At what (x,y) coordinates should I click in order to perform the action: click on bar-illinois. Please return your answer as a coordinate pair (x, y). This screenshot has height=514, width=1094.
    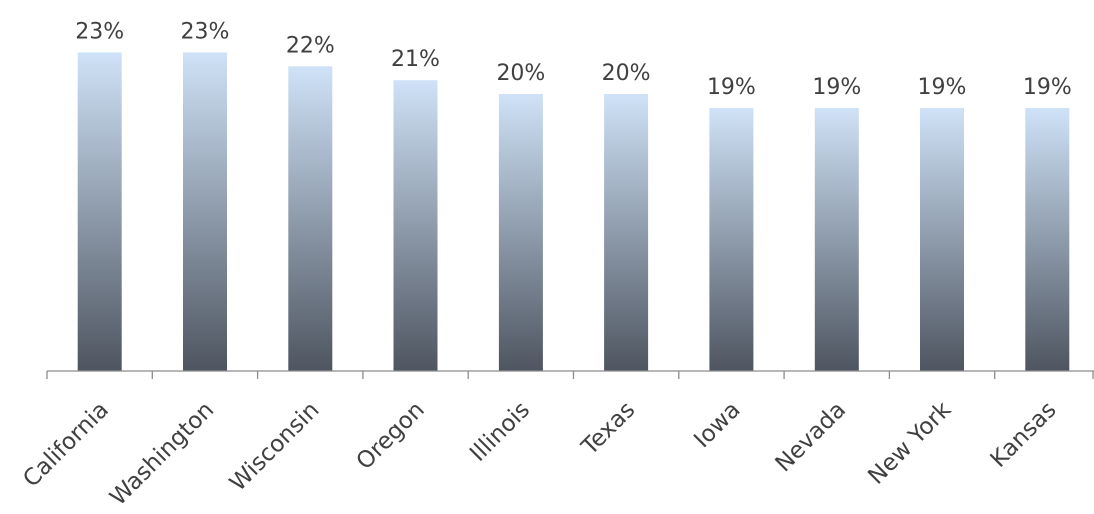
    Looking at the image, I should click on (520, 232).